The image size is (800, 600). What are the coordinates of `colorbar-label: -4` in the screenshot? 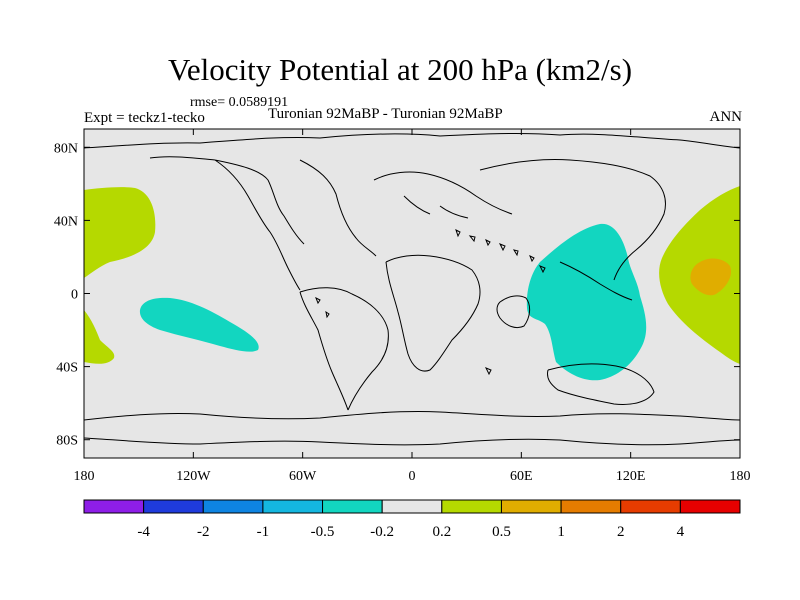 It's located at (143, 532).